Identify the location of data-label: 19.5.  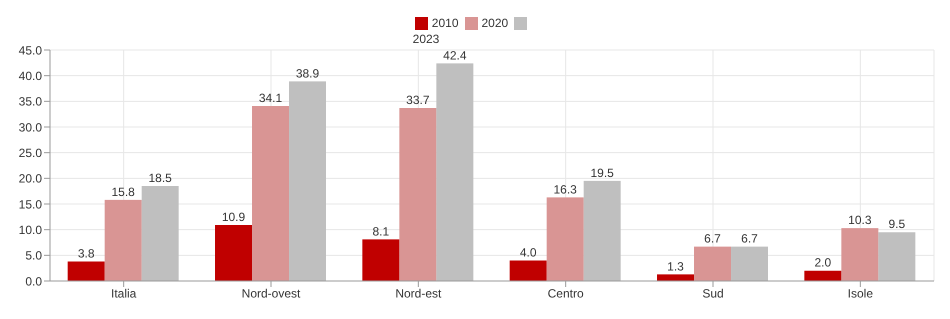
(602, 173).